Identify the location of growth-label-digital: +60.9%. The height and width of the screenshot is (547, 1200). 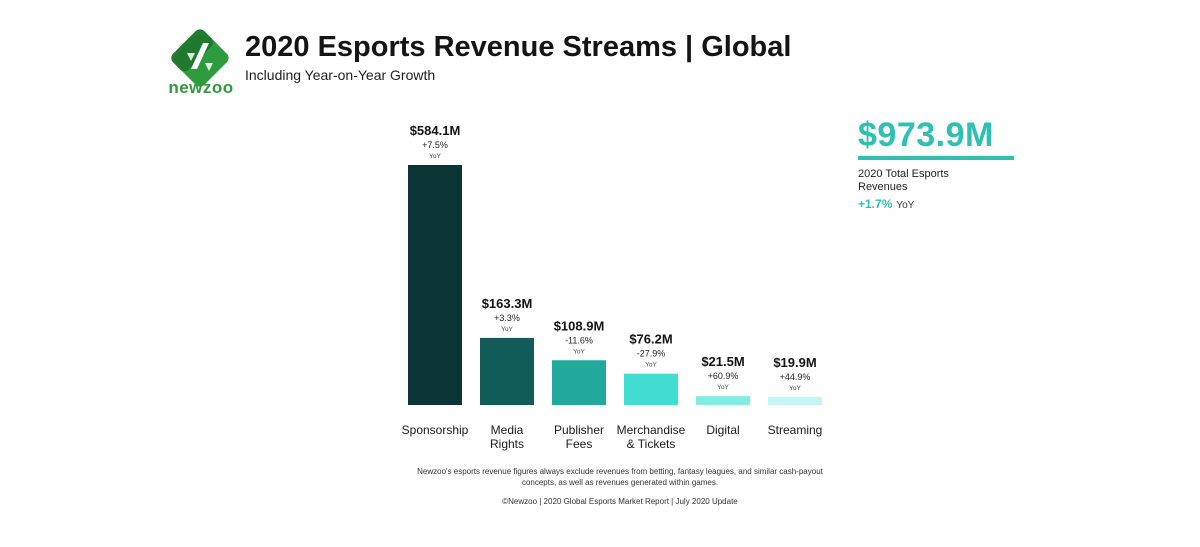
(723, 376).